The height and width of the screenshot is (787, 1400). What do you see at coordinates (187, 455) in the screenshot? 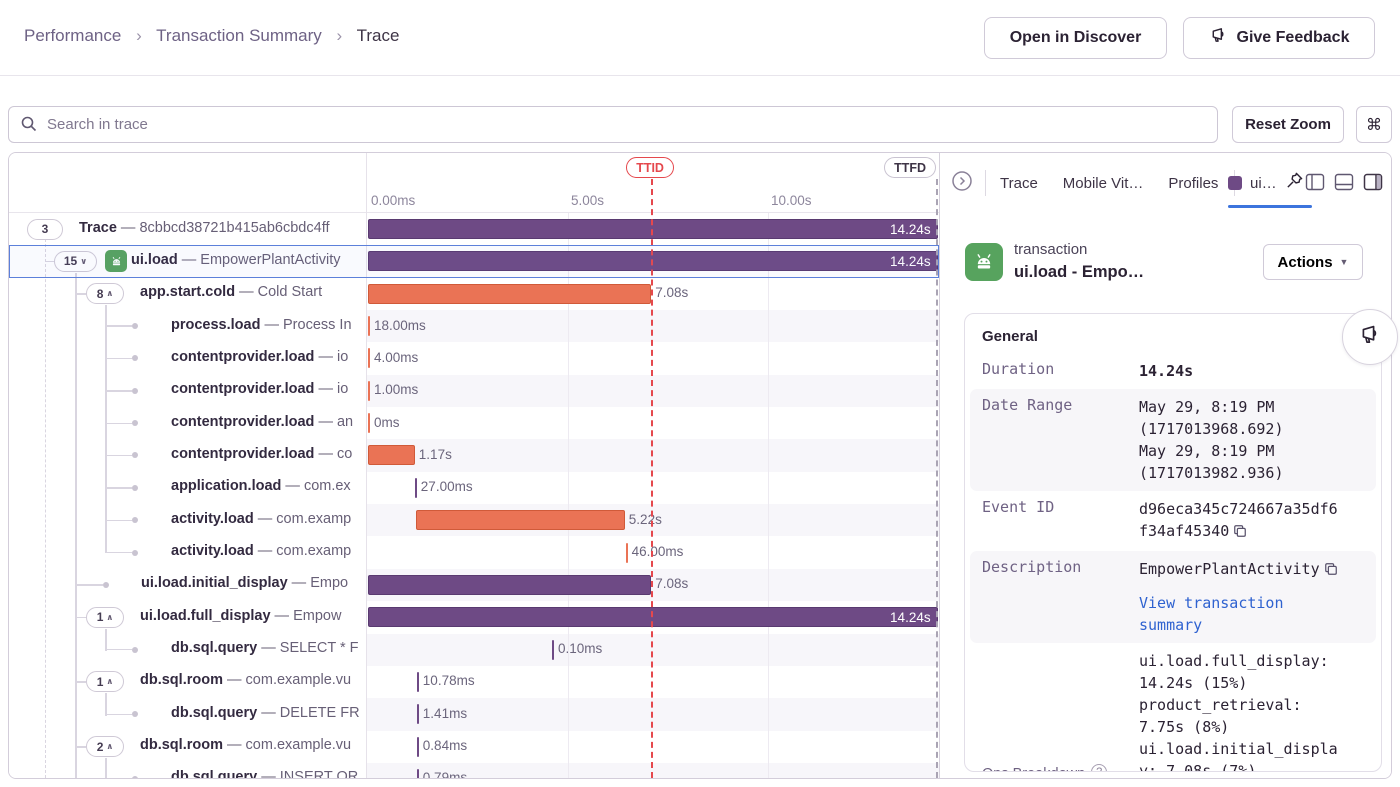
I see `span-tree-row: contentprovider.load — co` at bounding box center [187, 455].